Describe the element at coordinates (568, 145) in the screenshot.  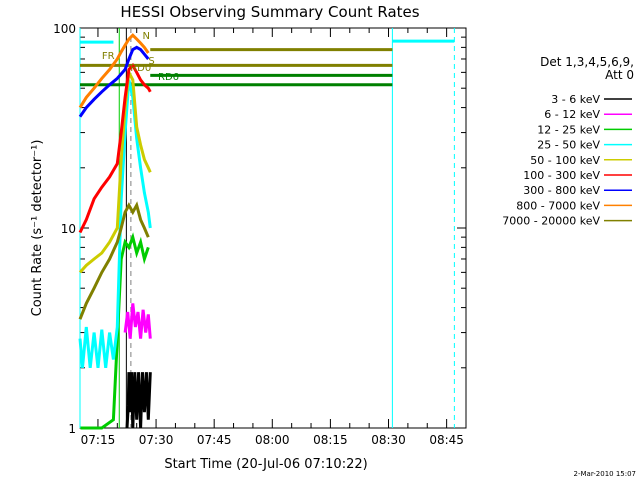
I see `legend-label: 25 - 50 keV` at that location.